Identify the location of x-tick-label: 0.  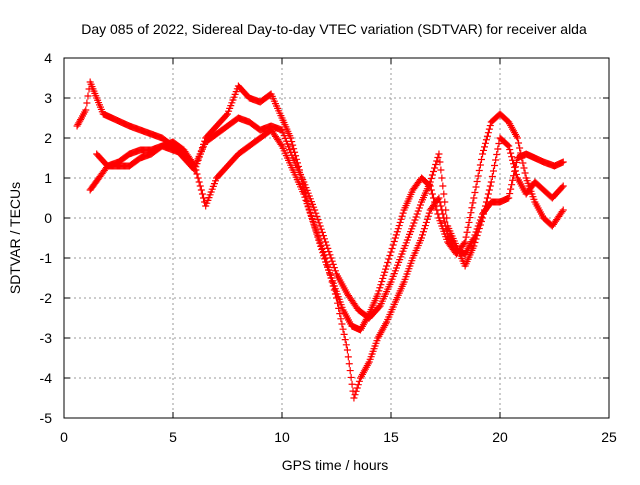
(64, 437).